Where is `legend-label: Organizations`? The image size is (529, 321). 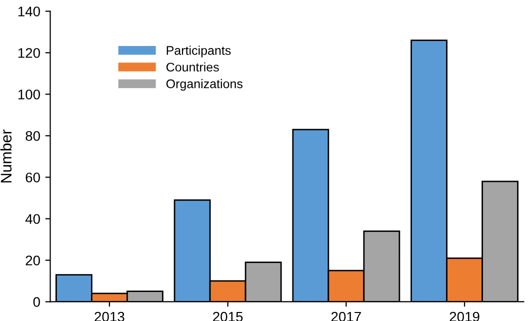 legend-label: Organizations is located at coordinates (204, 85).